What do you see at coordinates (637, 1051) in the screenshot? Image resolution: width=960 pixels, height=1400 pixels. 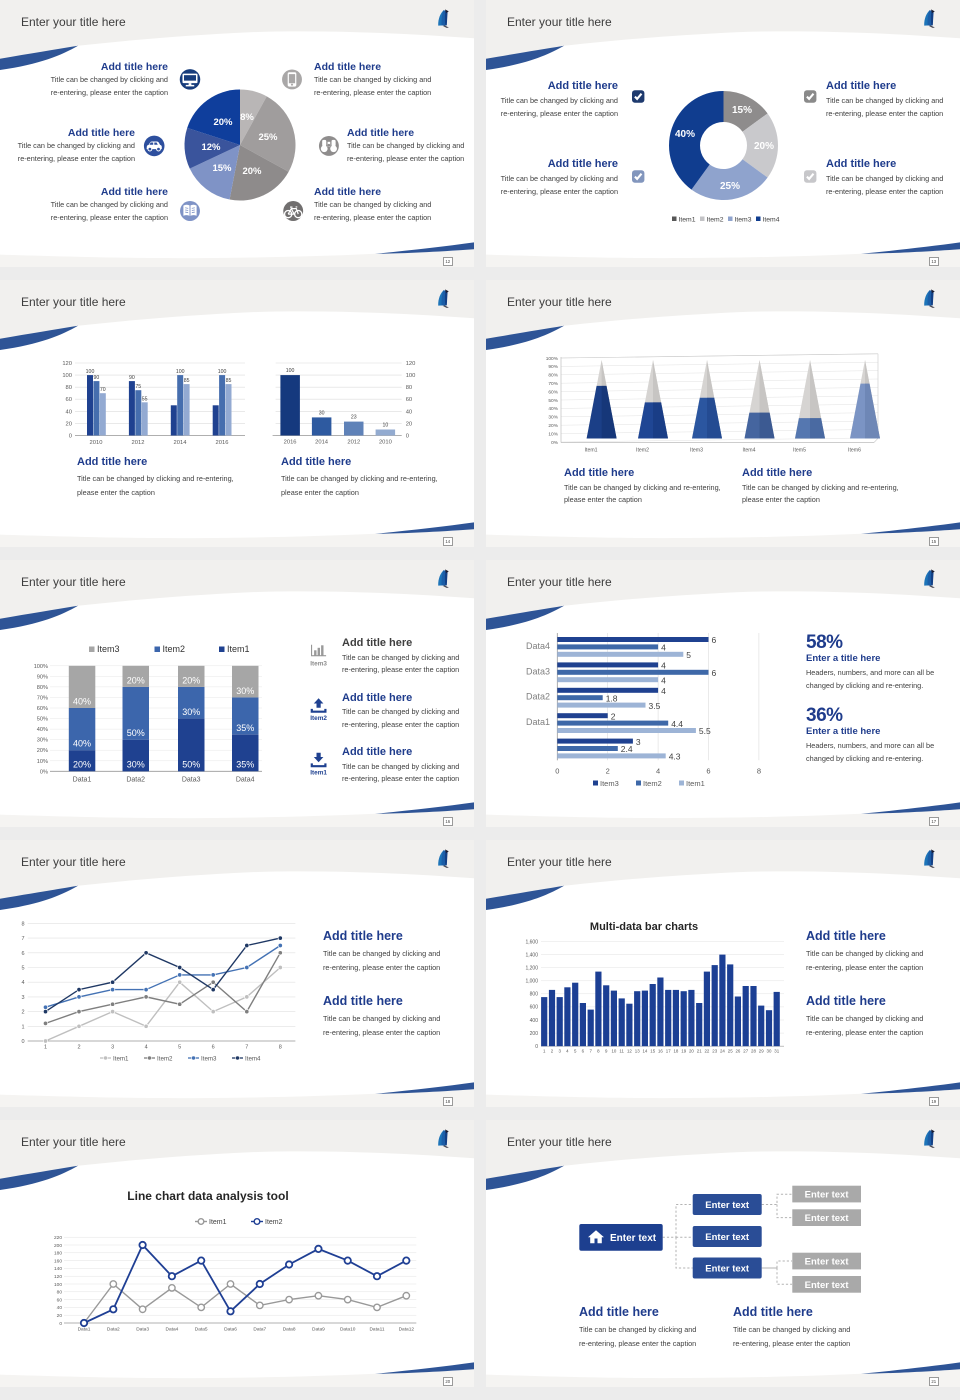 I see `svg-text: 13` at bounding box center [637, 1051].